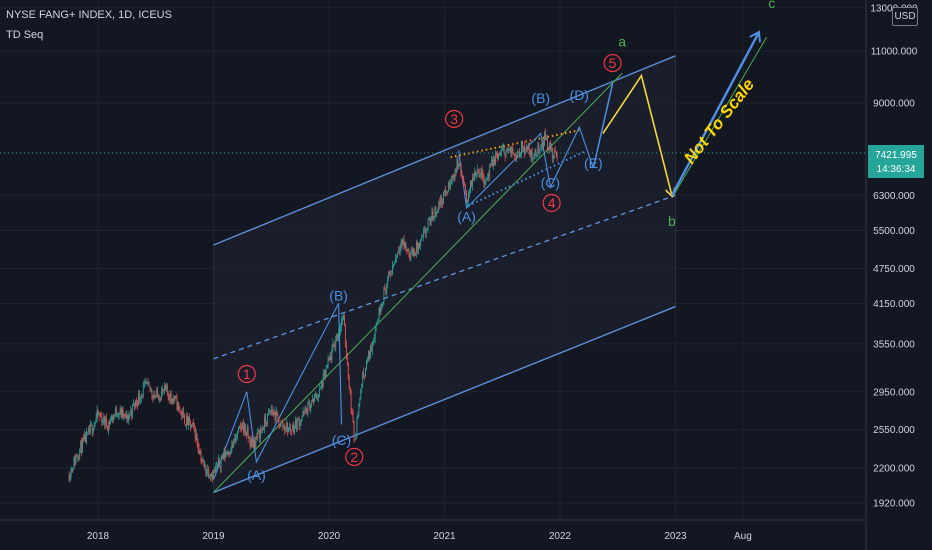 The image size is (932, 550). What do you see at coordinates (89, 15) in the screenshot?
I see `symbol-title: NYSE FANG+ INDEX, 1D, ICEUS` at bounding box center [89, 15].